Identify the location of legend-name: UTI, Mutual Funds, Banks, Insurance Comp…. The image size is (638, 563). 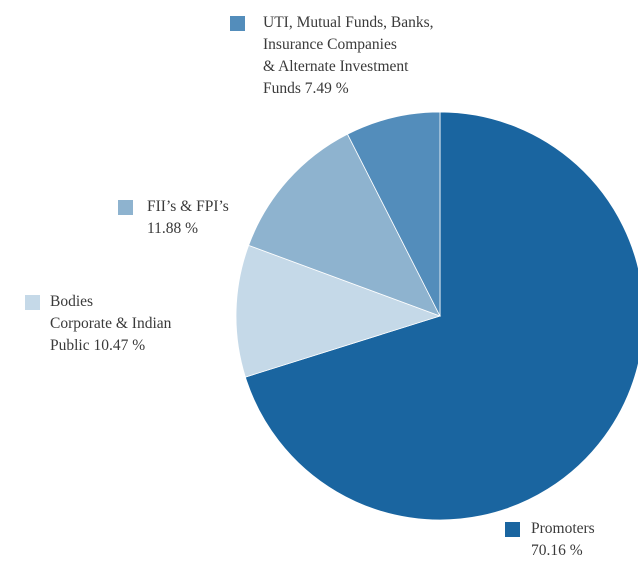
(348, 55).